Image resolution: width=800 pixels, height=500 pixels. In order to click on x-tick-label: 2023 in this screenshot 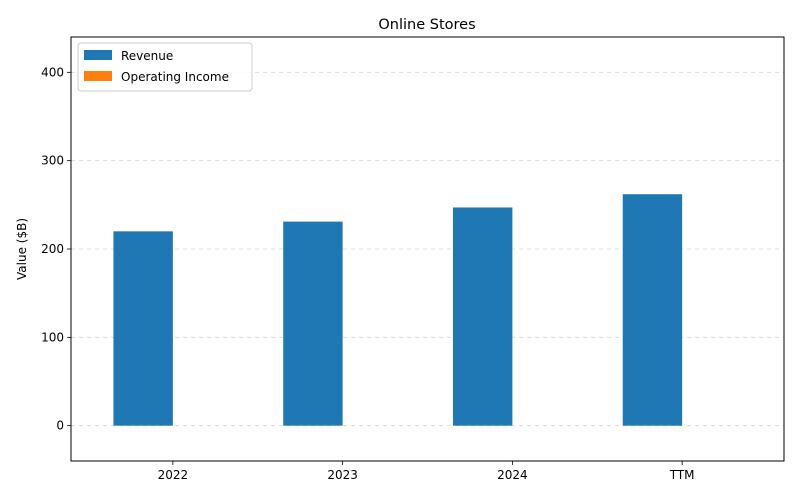, I will do `click(342, 475)`.